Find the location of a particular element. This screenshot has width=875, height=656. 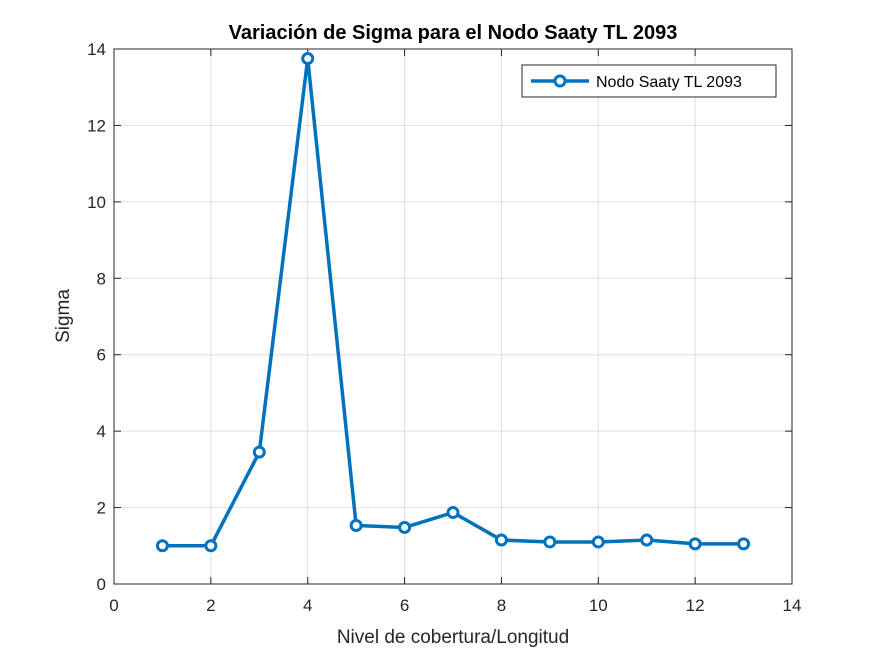

y-tick-label: 6 is located at coordinates (101, 355).